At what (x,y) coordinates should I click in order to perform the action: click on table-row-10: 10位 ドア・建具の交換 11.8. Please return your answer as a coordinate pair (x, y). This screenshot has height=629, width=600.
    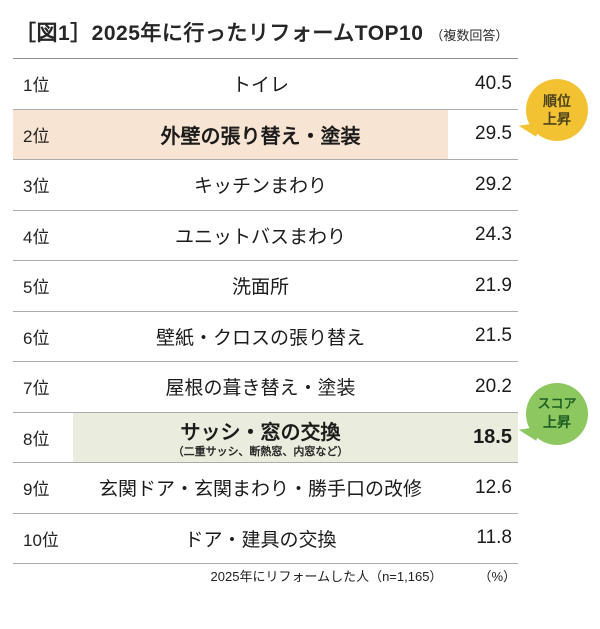
    Looking at the image, I should click on (265, 539).